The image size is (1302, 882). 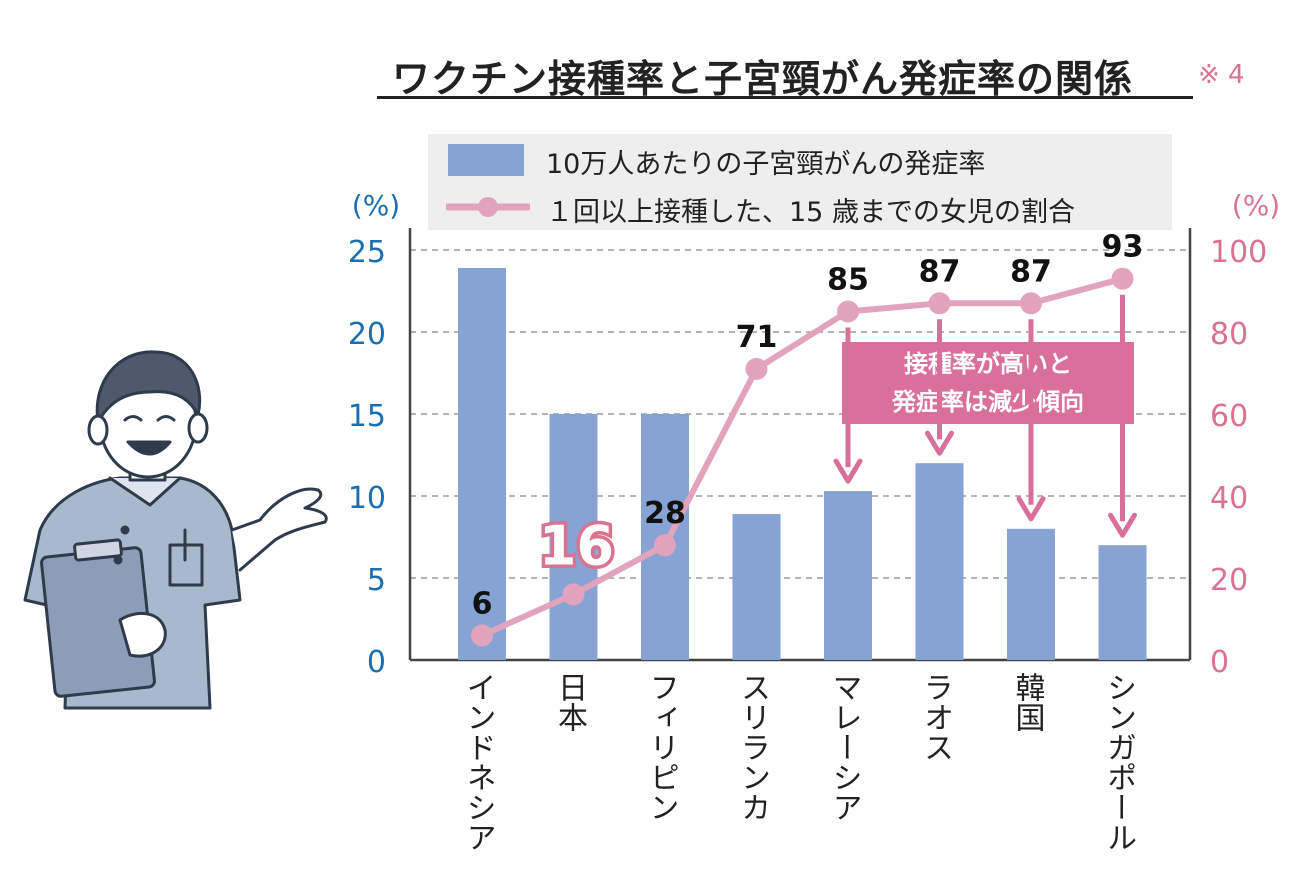 I want to click on category-label: フィリピン, so click(x=661, y=747).